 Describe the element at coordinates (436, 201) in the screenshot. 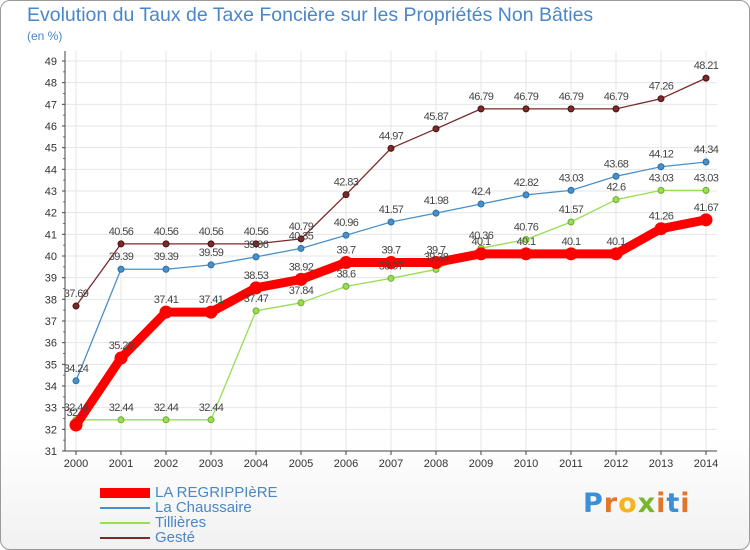

I see `data-label: 41.98` at that location.